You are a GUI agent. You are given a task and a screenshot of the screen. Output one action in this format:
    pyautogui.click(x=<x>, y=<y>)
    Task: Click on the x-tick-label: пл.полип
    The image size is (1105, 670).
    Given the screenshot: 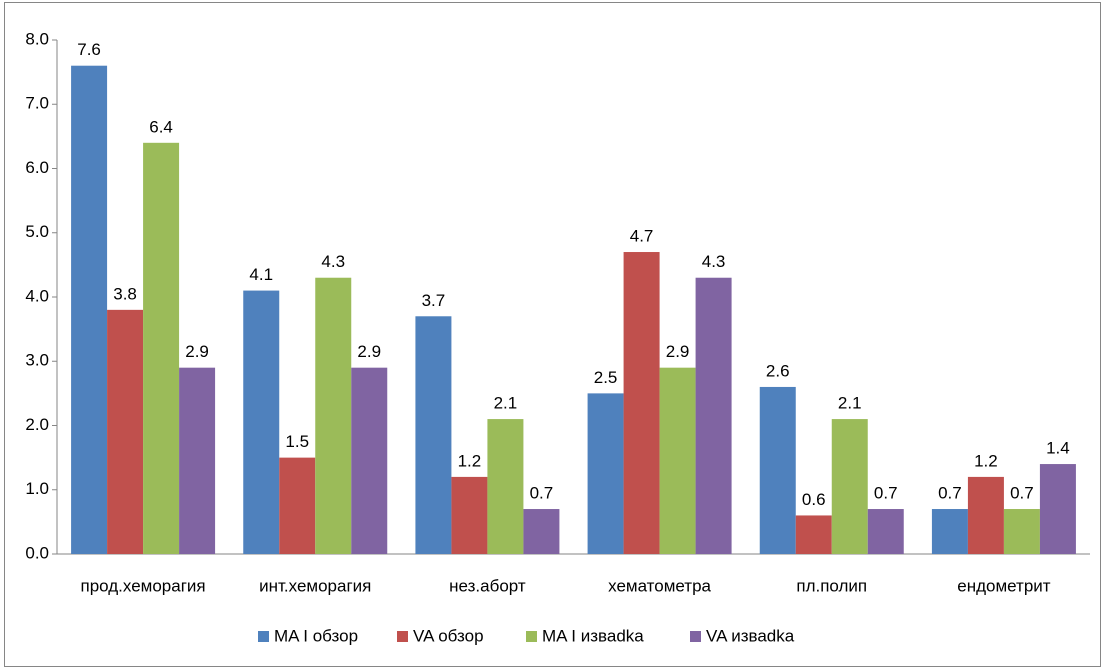 What is the action you would take?
    pyautogui.click(x=831, y=585)
    